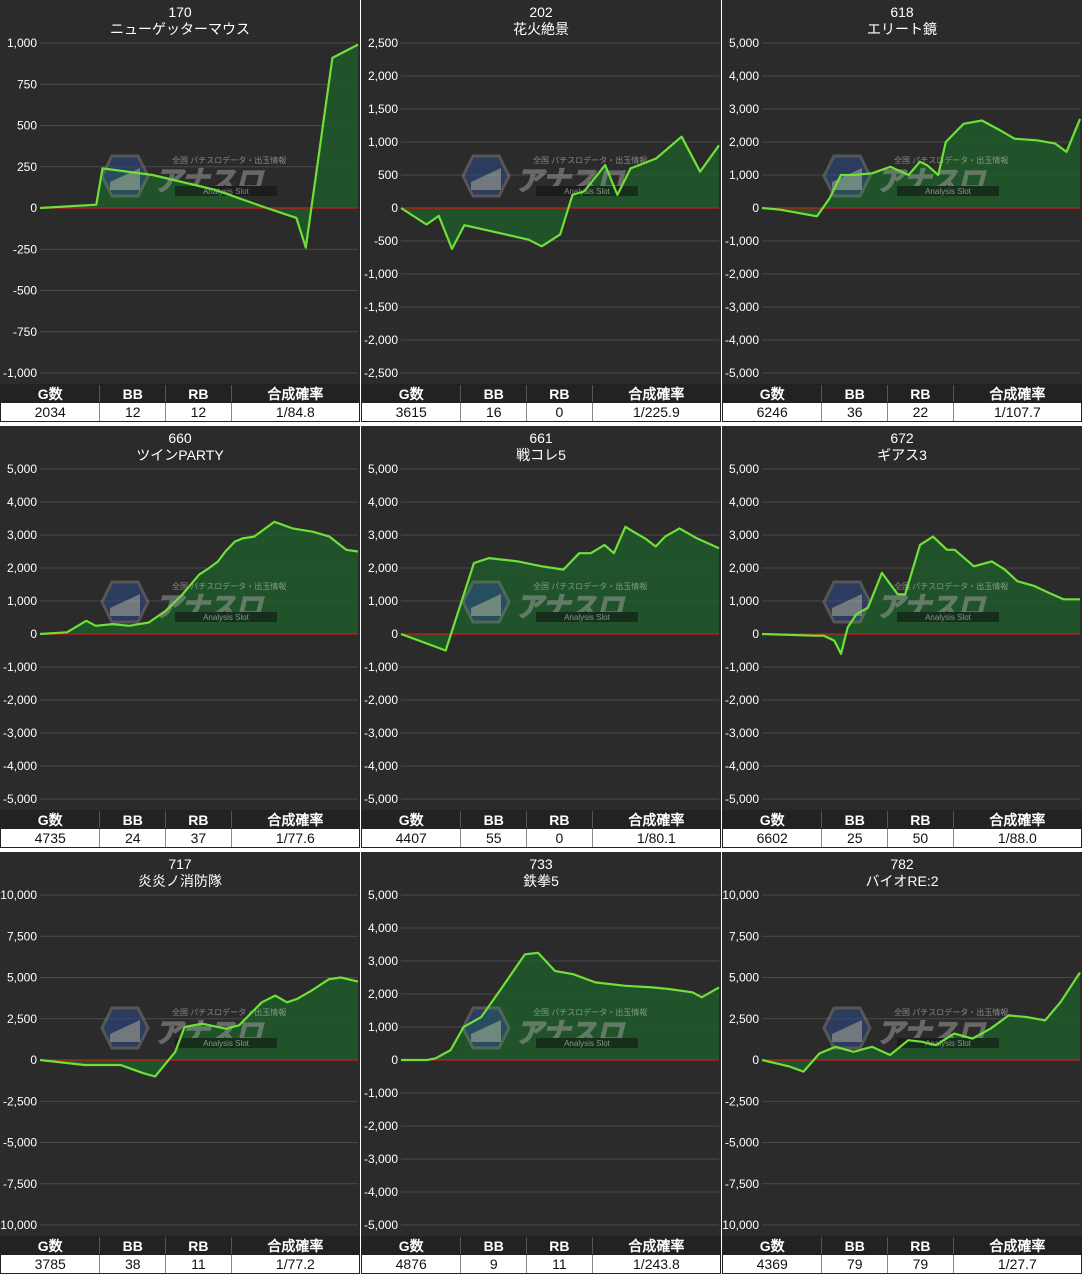 This screenshot has width=1083, height=1278. What do you see at coordinates (541, 1256) in the screenshot?
I see `stats-table: G数 BB RB 合成確率 4876 9 11 1/243.8` at bounding box center [541, 1256].